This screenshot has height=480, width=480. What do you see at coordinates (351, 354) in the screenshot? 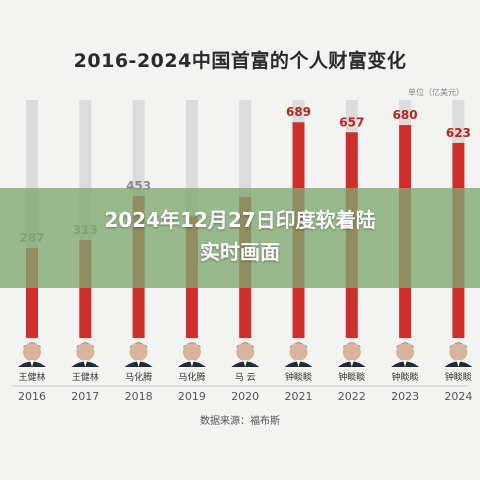
I see `avatar-2022` at bounding box center [351, 354].